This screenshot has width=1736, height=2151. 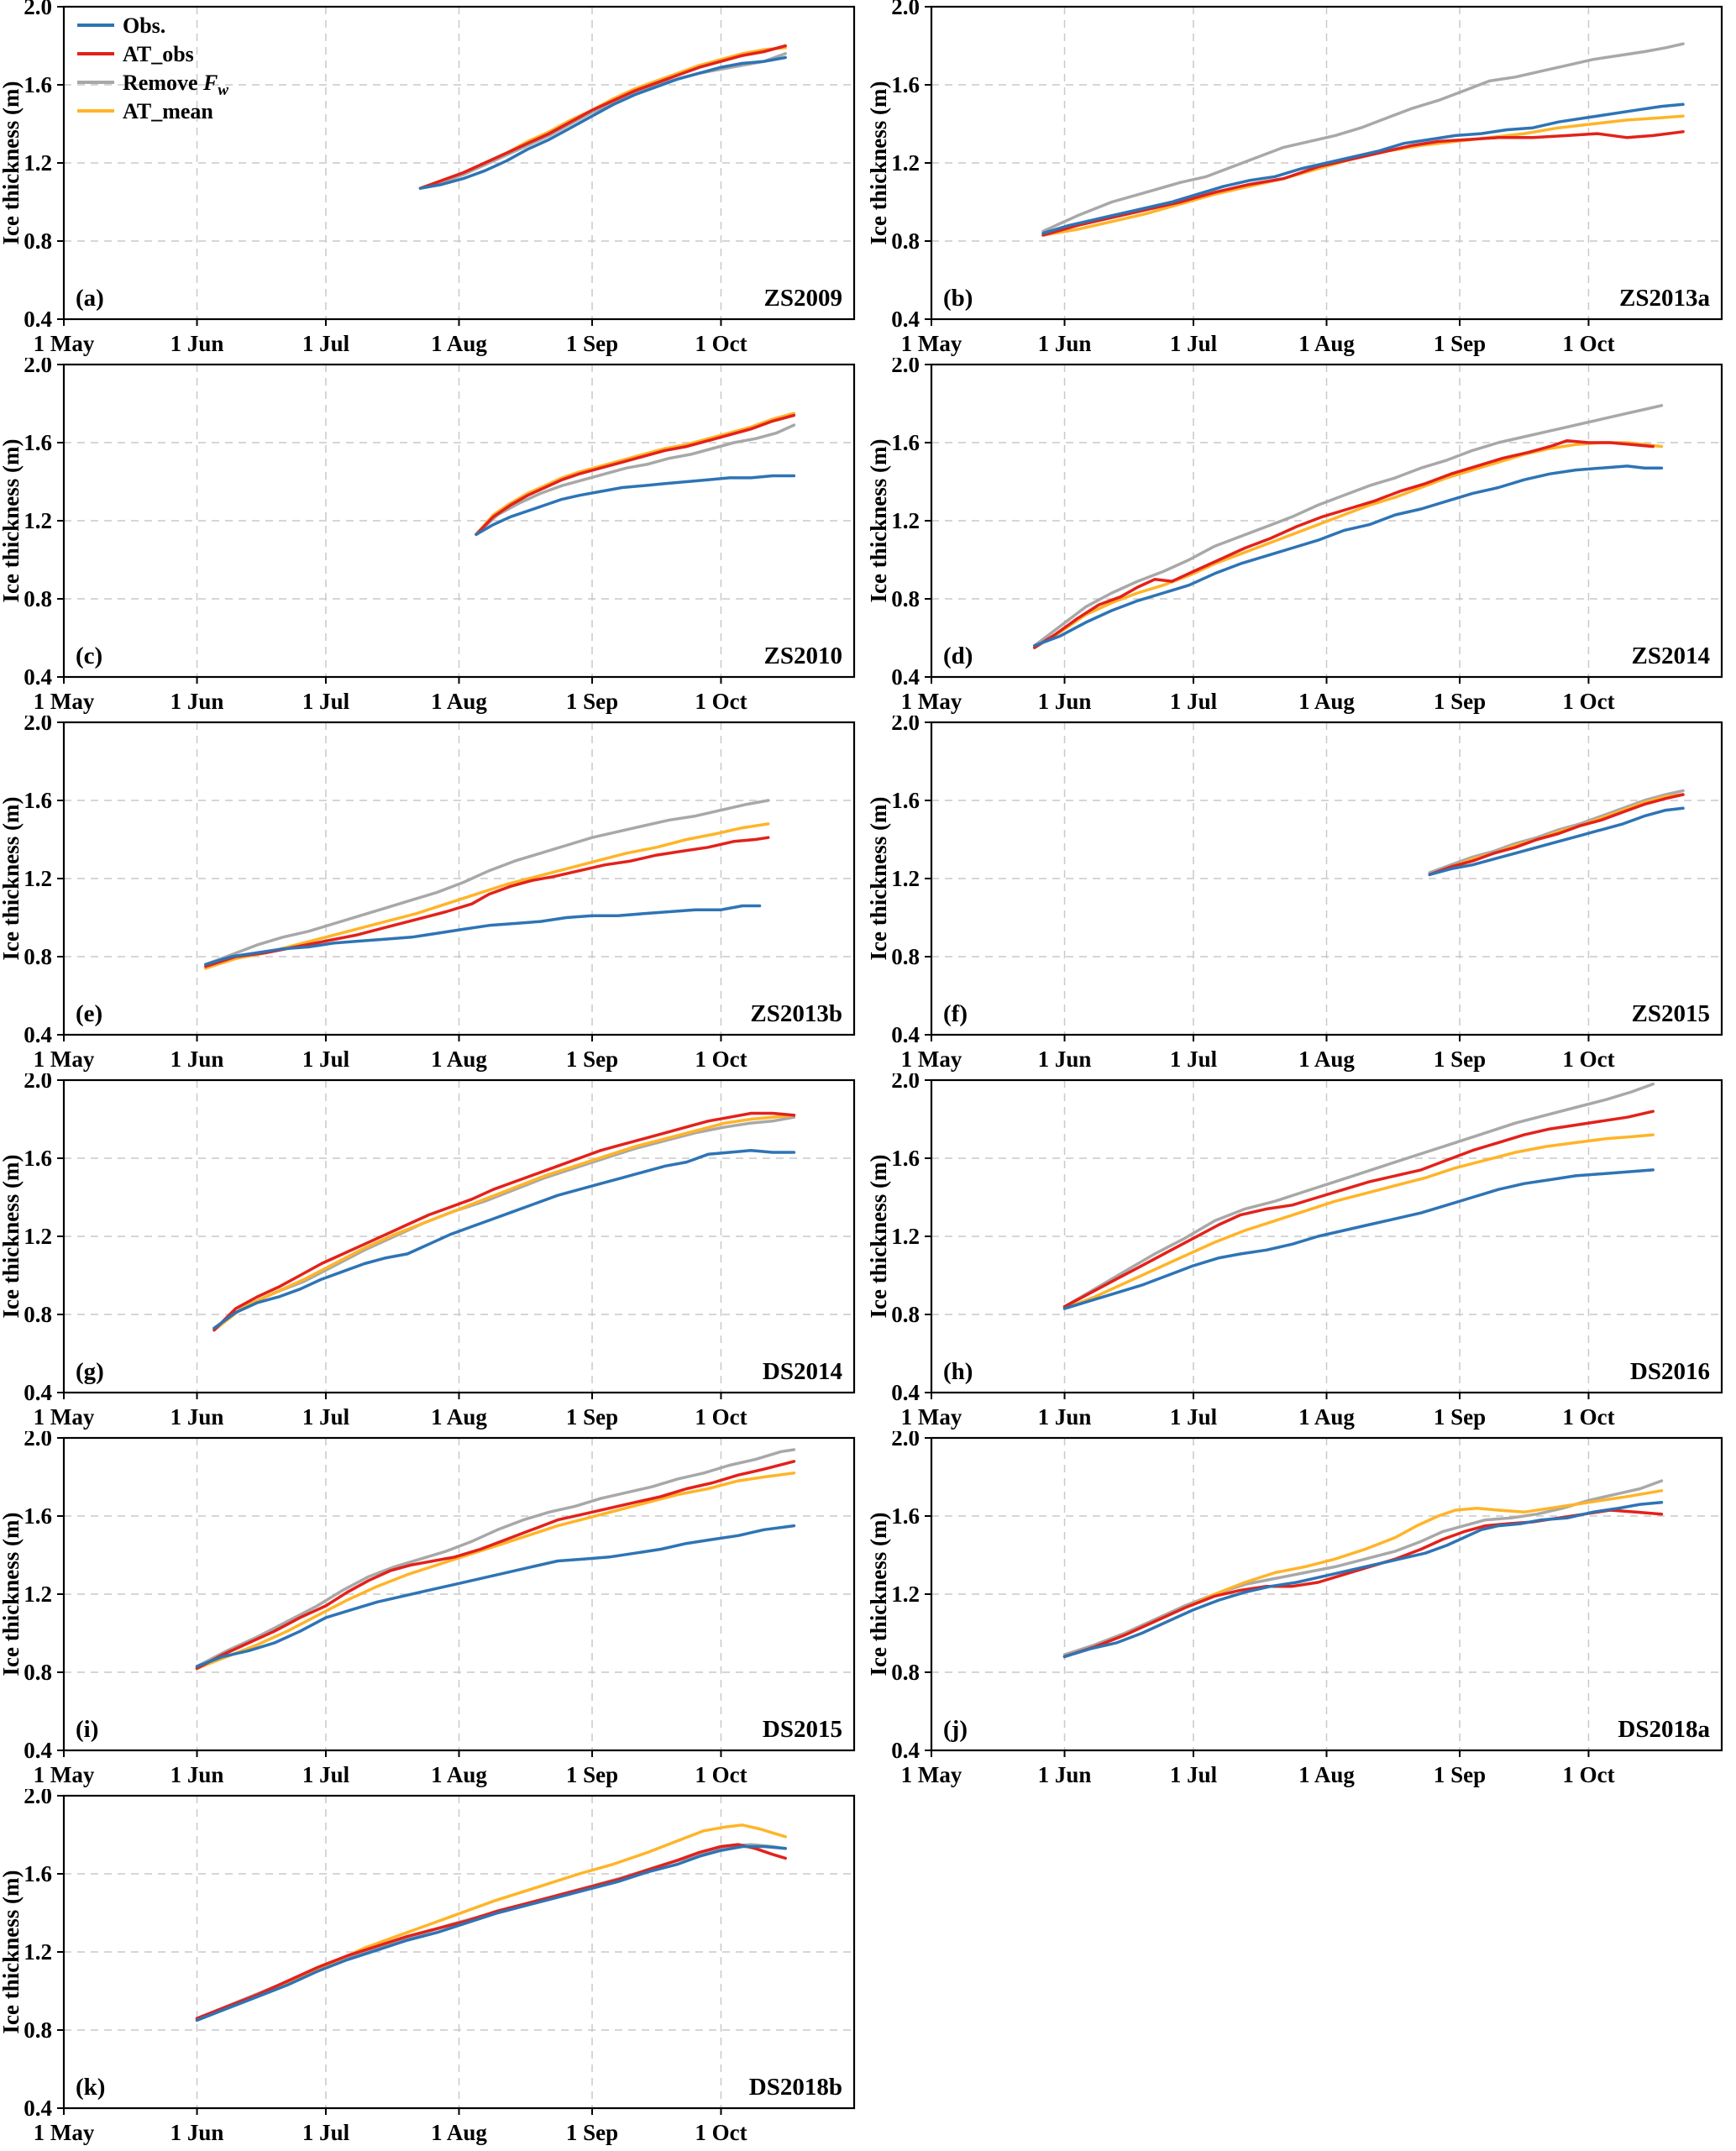 What do you see at coordinates (1671, 1014) in the screenshot?
I see `station-label: ZS2015` at bounding box center [1671, 1014].